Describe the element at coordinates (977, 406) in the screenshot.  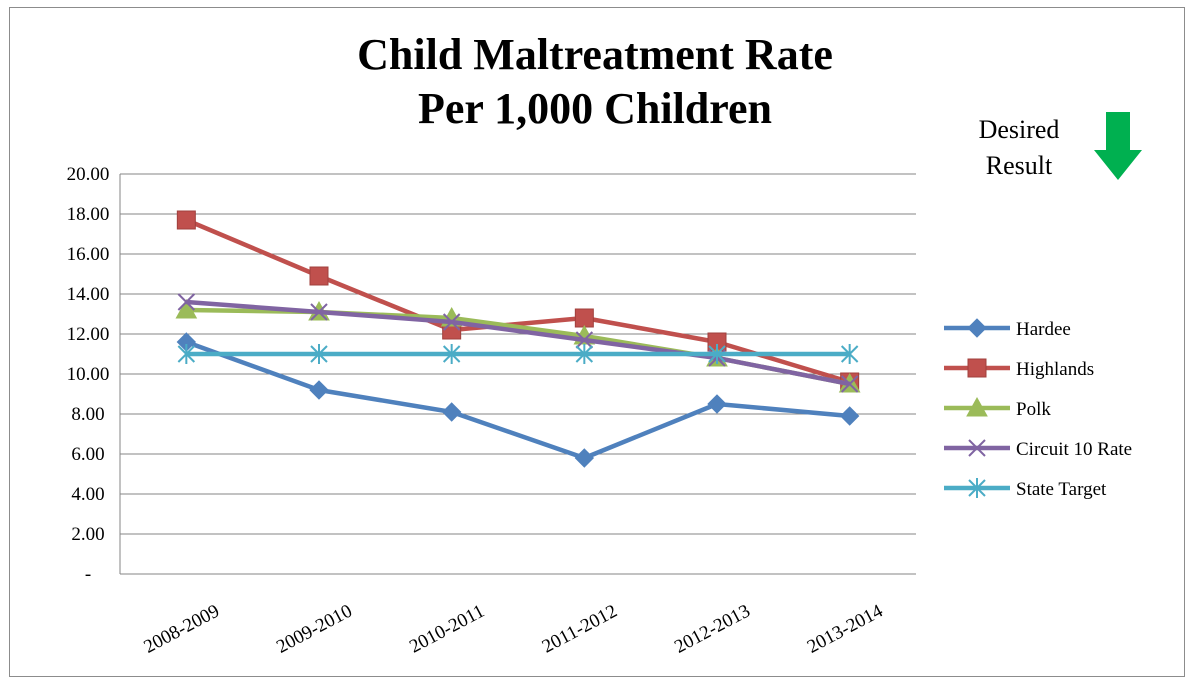
I see `legend-marker-polk` at that location.